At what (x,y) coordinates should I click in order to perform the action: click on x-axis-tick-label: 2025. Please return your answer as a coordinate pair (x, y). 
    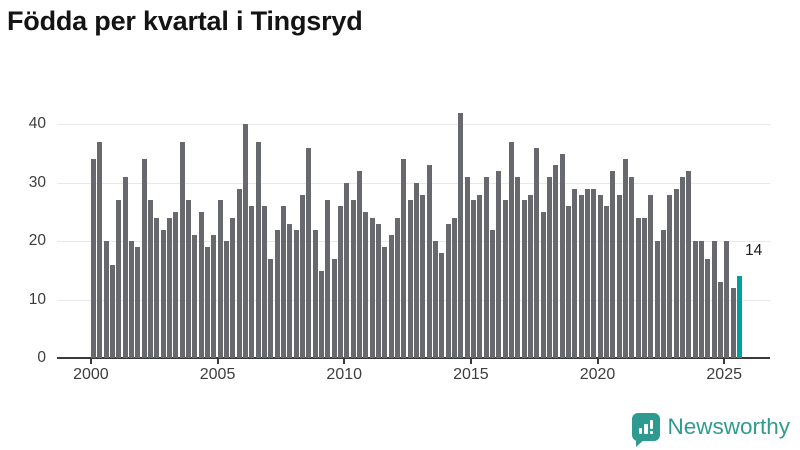
    Looking at the image, I should click on (724, 374).